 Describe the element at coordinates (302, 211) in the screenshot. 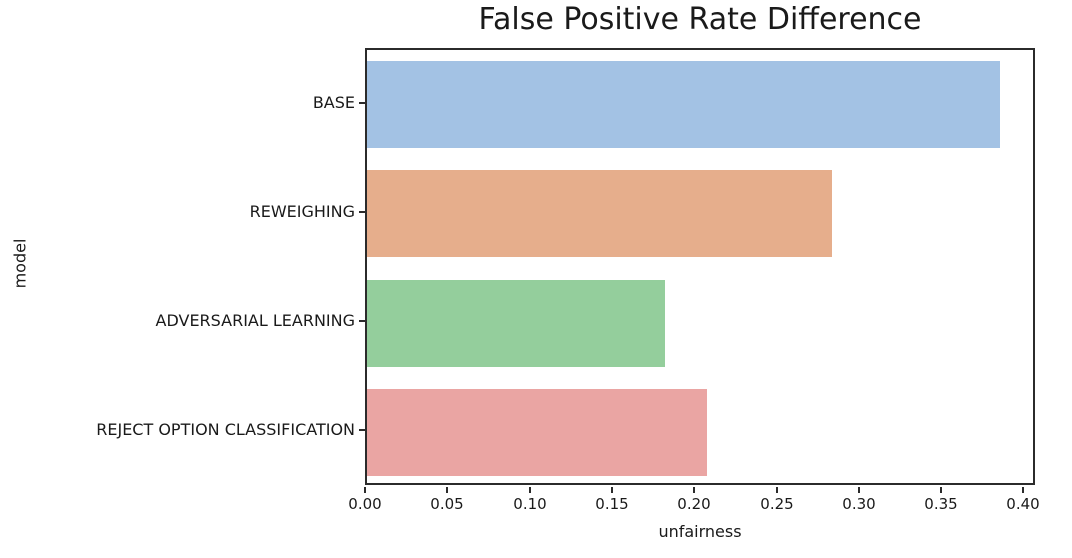

I see `ytick-label: REWEIGHING` at that location.